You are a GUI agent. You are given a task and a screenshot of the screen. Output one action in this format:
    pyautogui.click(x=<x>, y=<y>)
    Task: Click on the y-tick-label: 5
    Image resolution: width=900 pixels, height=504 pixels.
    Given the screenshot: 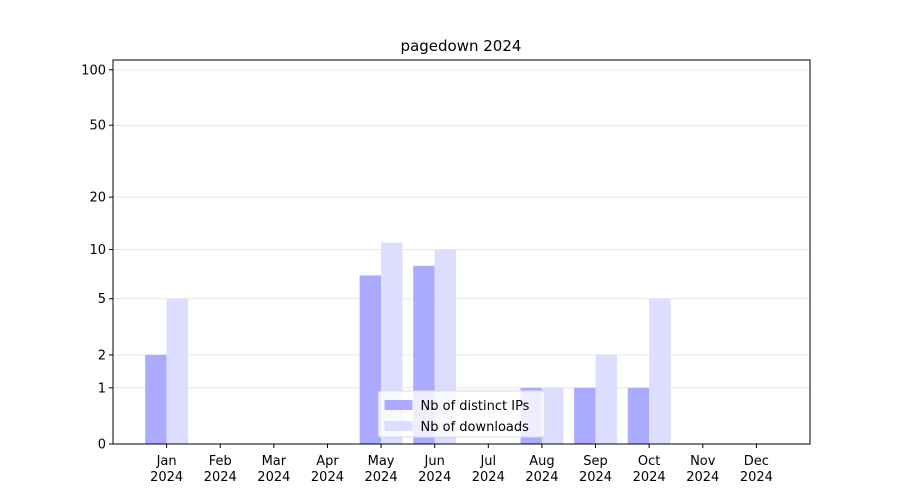 What is the action you would take?
    pyautogui.click(x=102, y=299)
    